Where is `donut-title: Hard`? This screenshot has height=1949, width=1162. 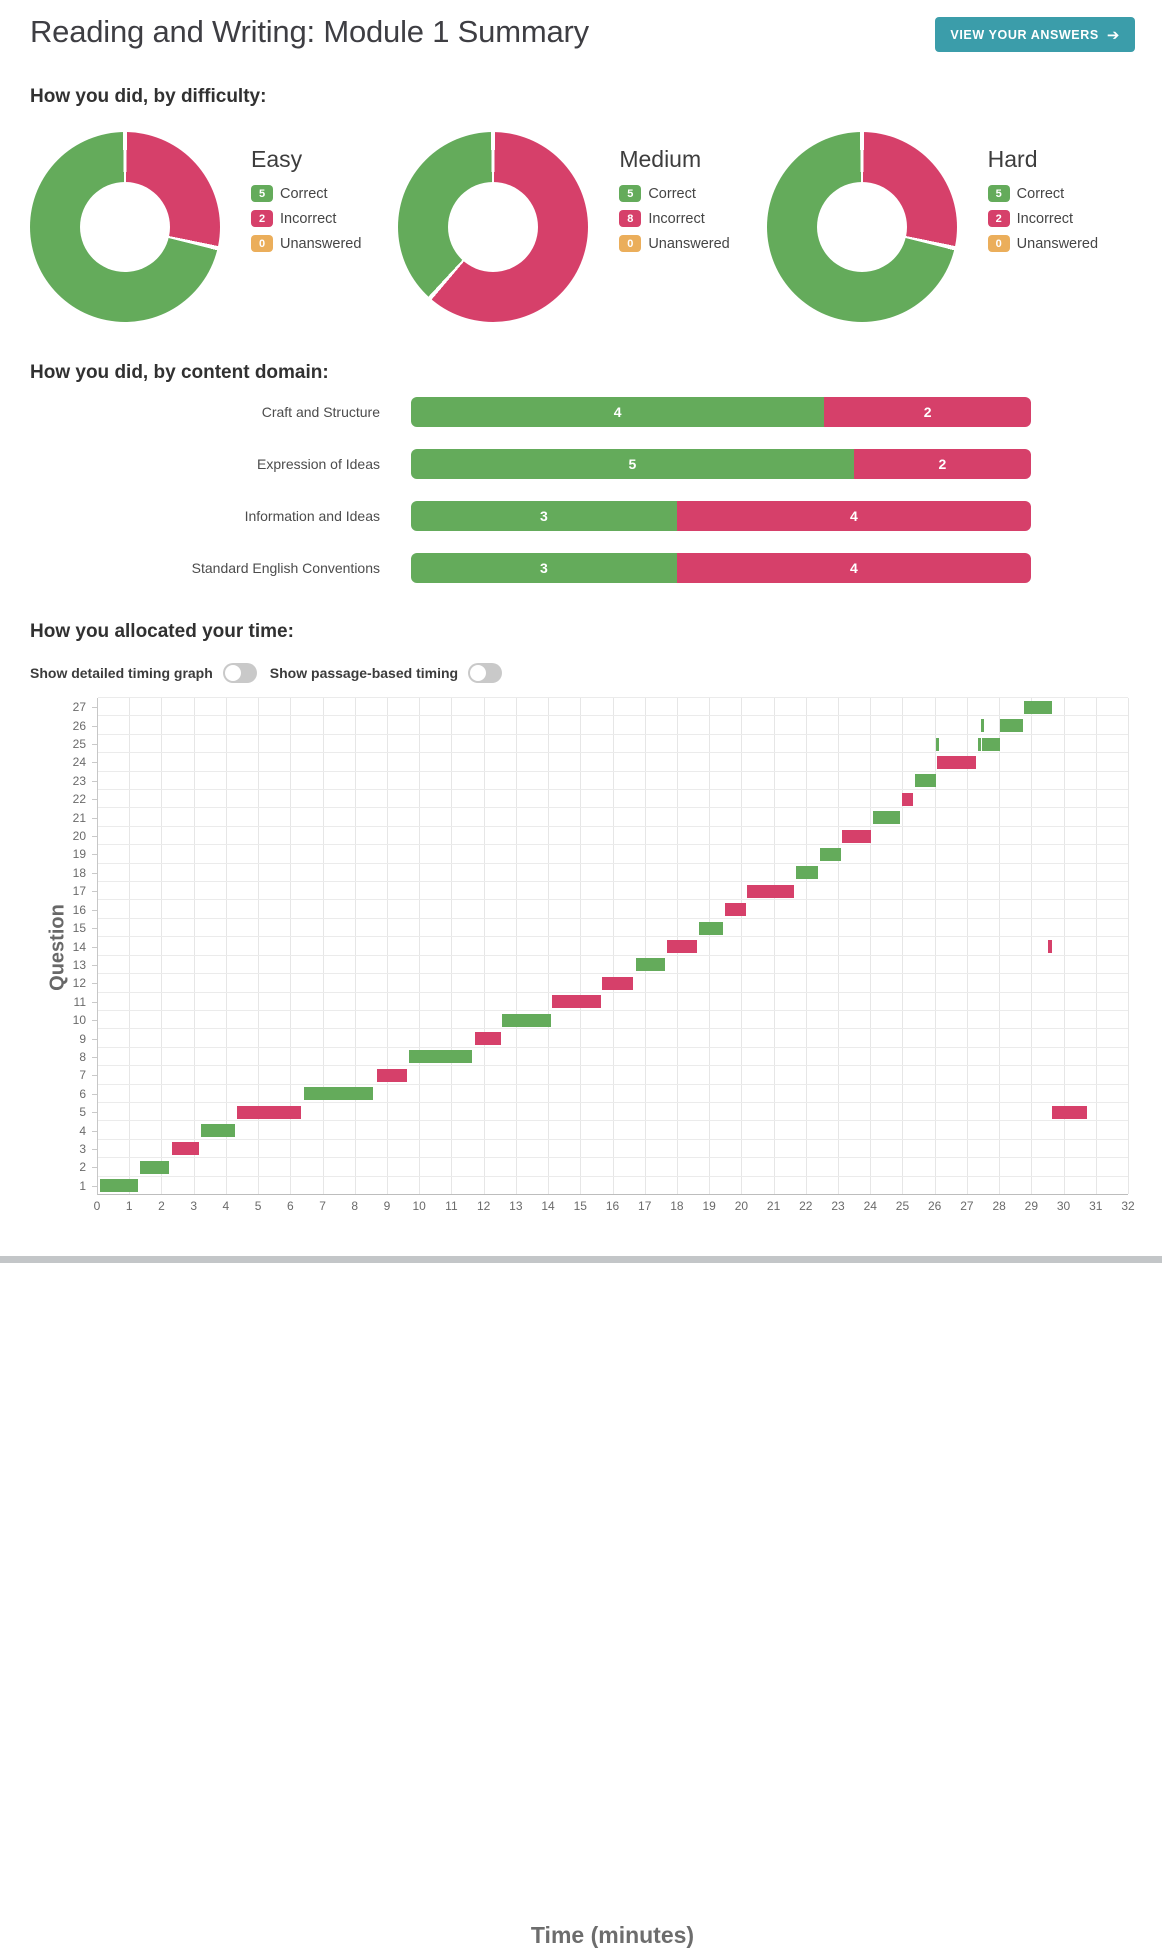 donut-title: Hard is located at coordinates (1012, 159).